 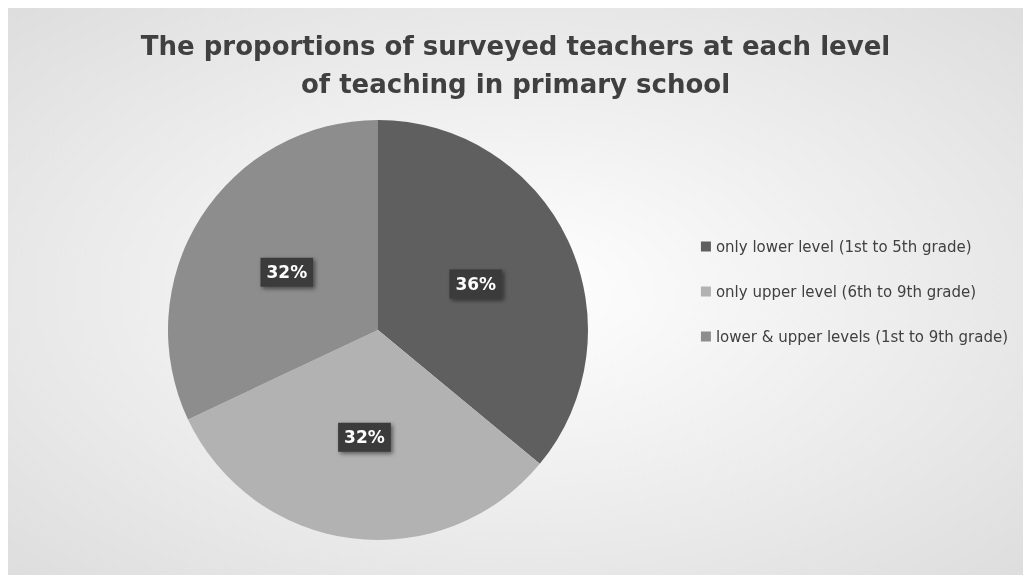 I want to click on chart-title: The proportions of surveyed teachers at each level of teaching in primary school, so click(x=515, y=65).